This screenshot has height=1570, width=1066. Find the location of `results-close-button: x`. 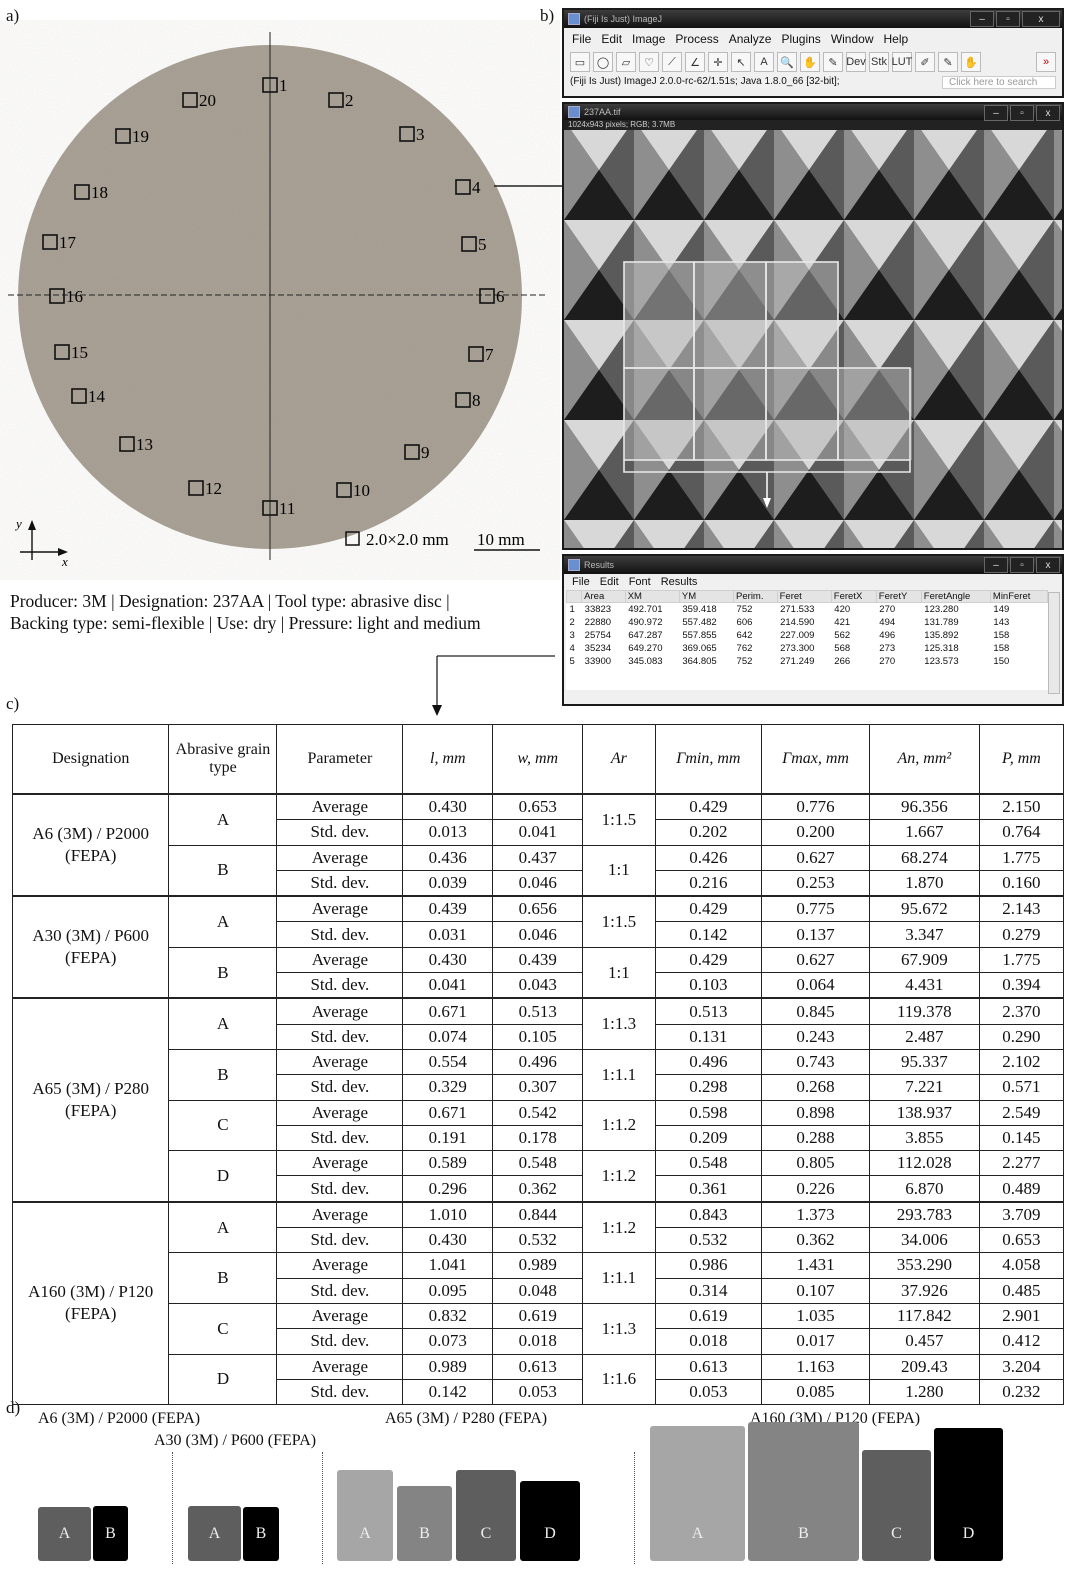

results-close-button: x is located at coordinates (1048, 565).